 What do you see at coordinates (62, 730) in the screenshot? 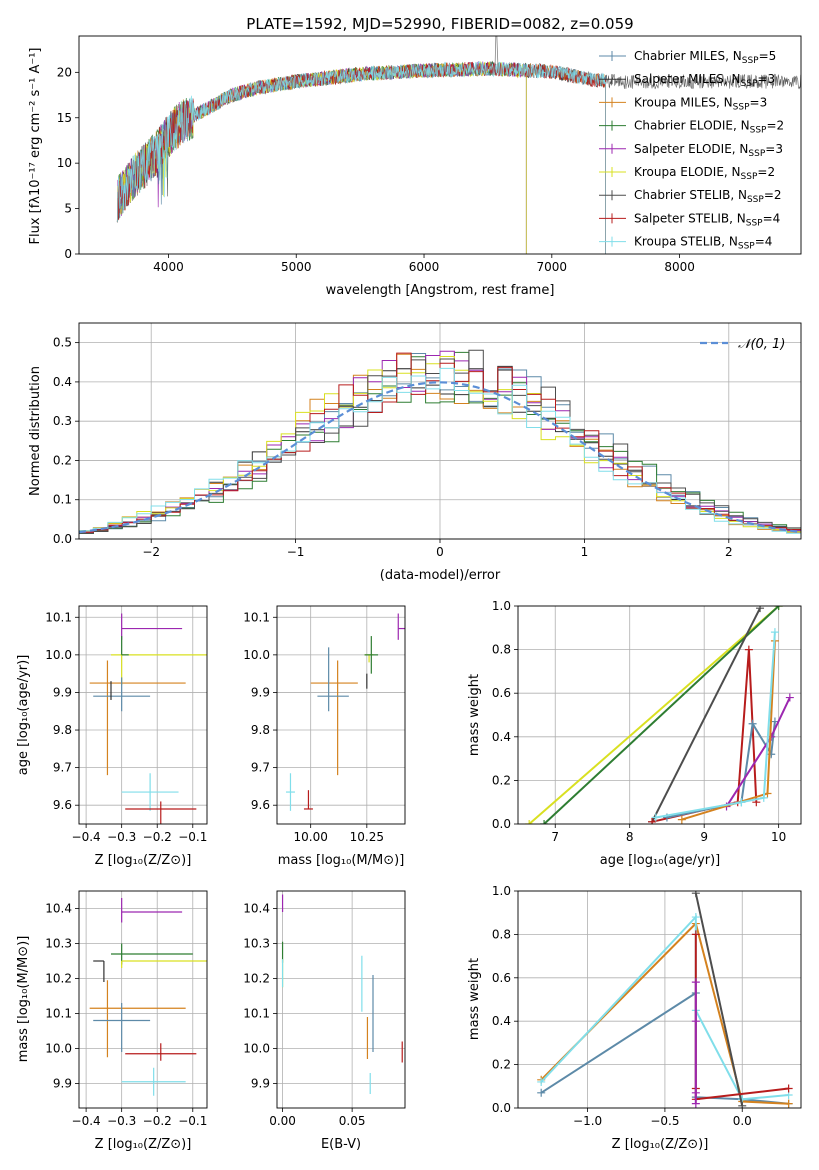
I see `y-tick-label: 9.8` at bounding box center [62, 730].